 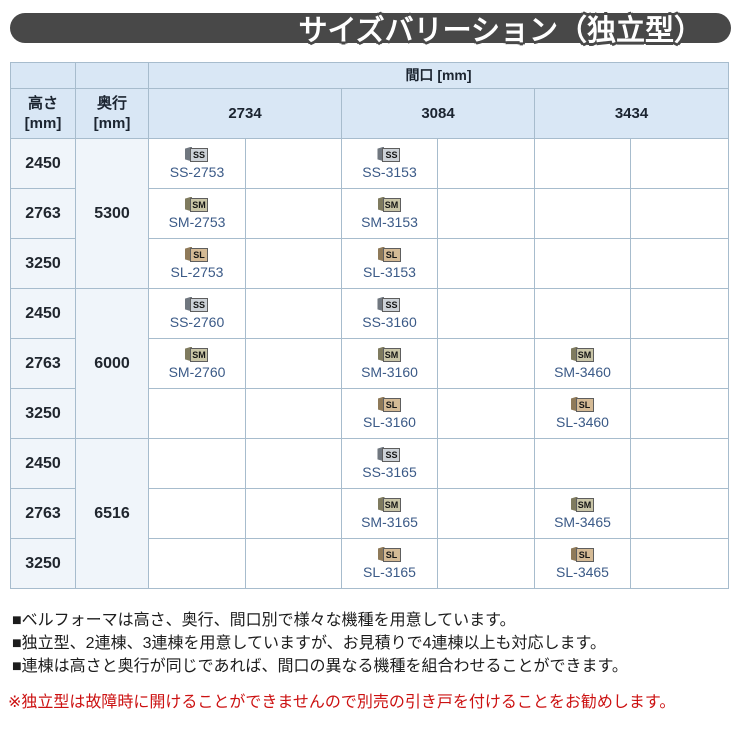 I want to click on product-link: SS SS-2753, so click(x=197, y=164).